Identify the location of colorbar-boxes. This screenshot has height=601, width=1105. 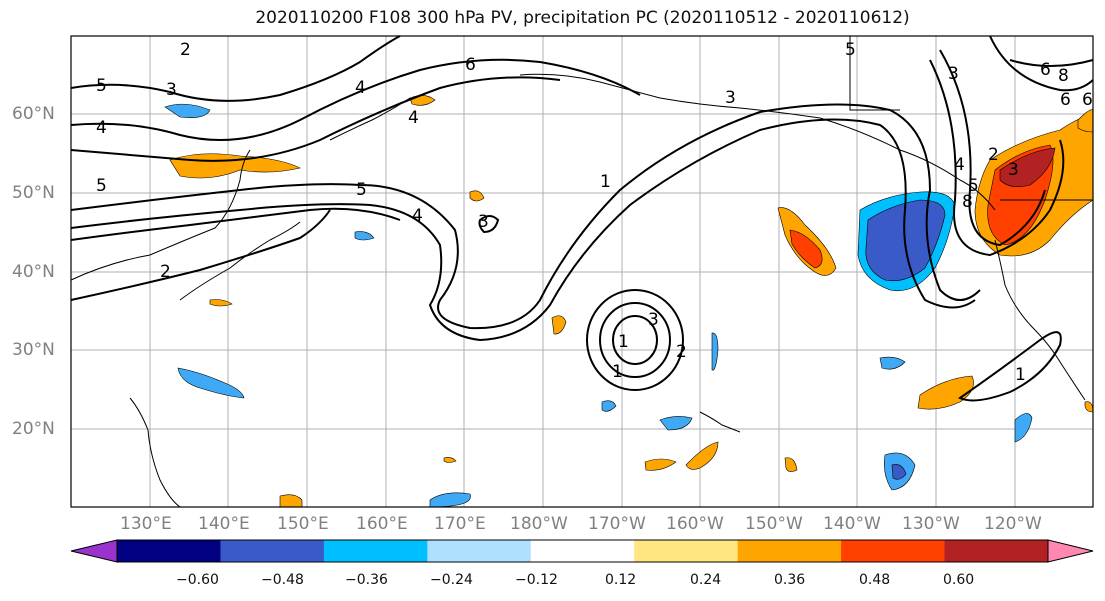
(582, 551).